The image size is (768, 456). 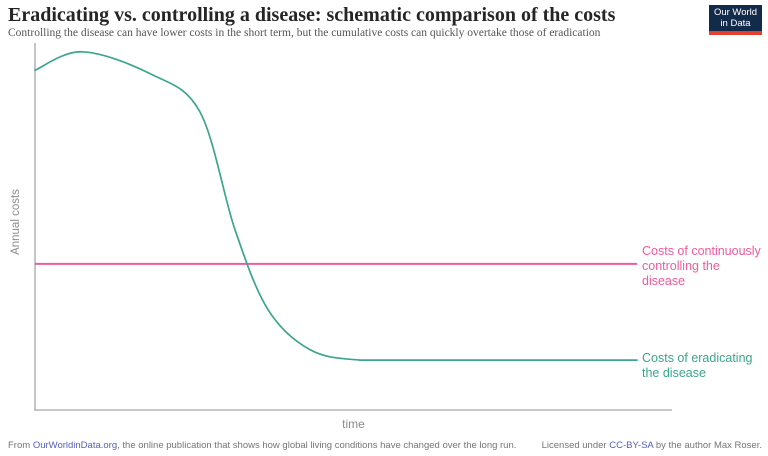 What do you see at coordinates (353, 424) in the screenshot?
I see `x-axis-label: time` at bounding box center [353, 424].